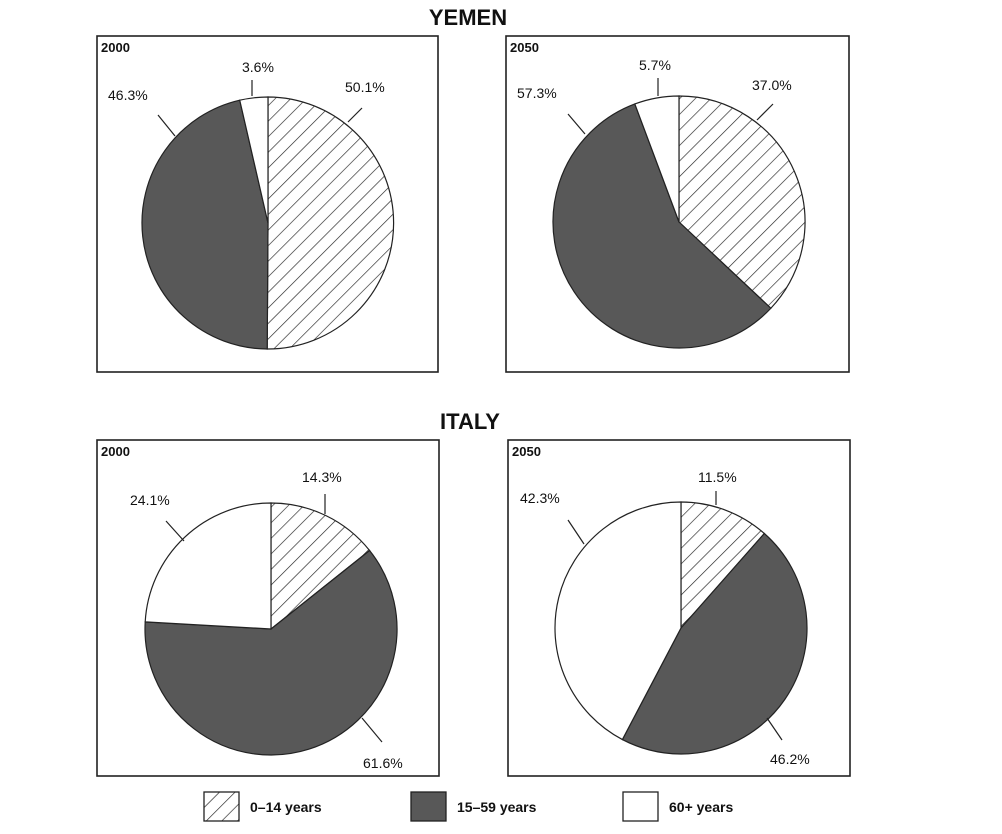  I want to click on value-label-60-plus: 24.1%, so click(150, 500).